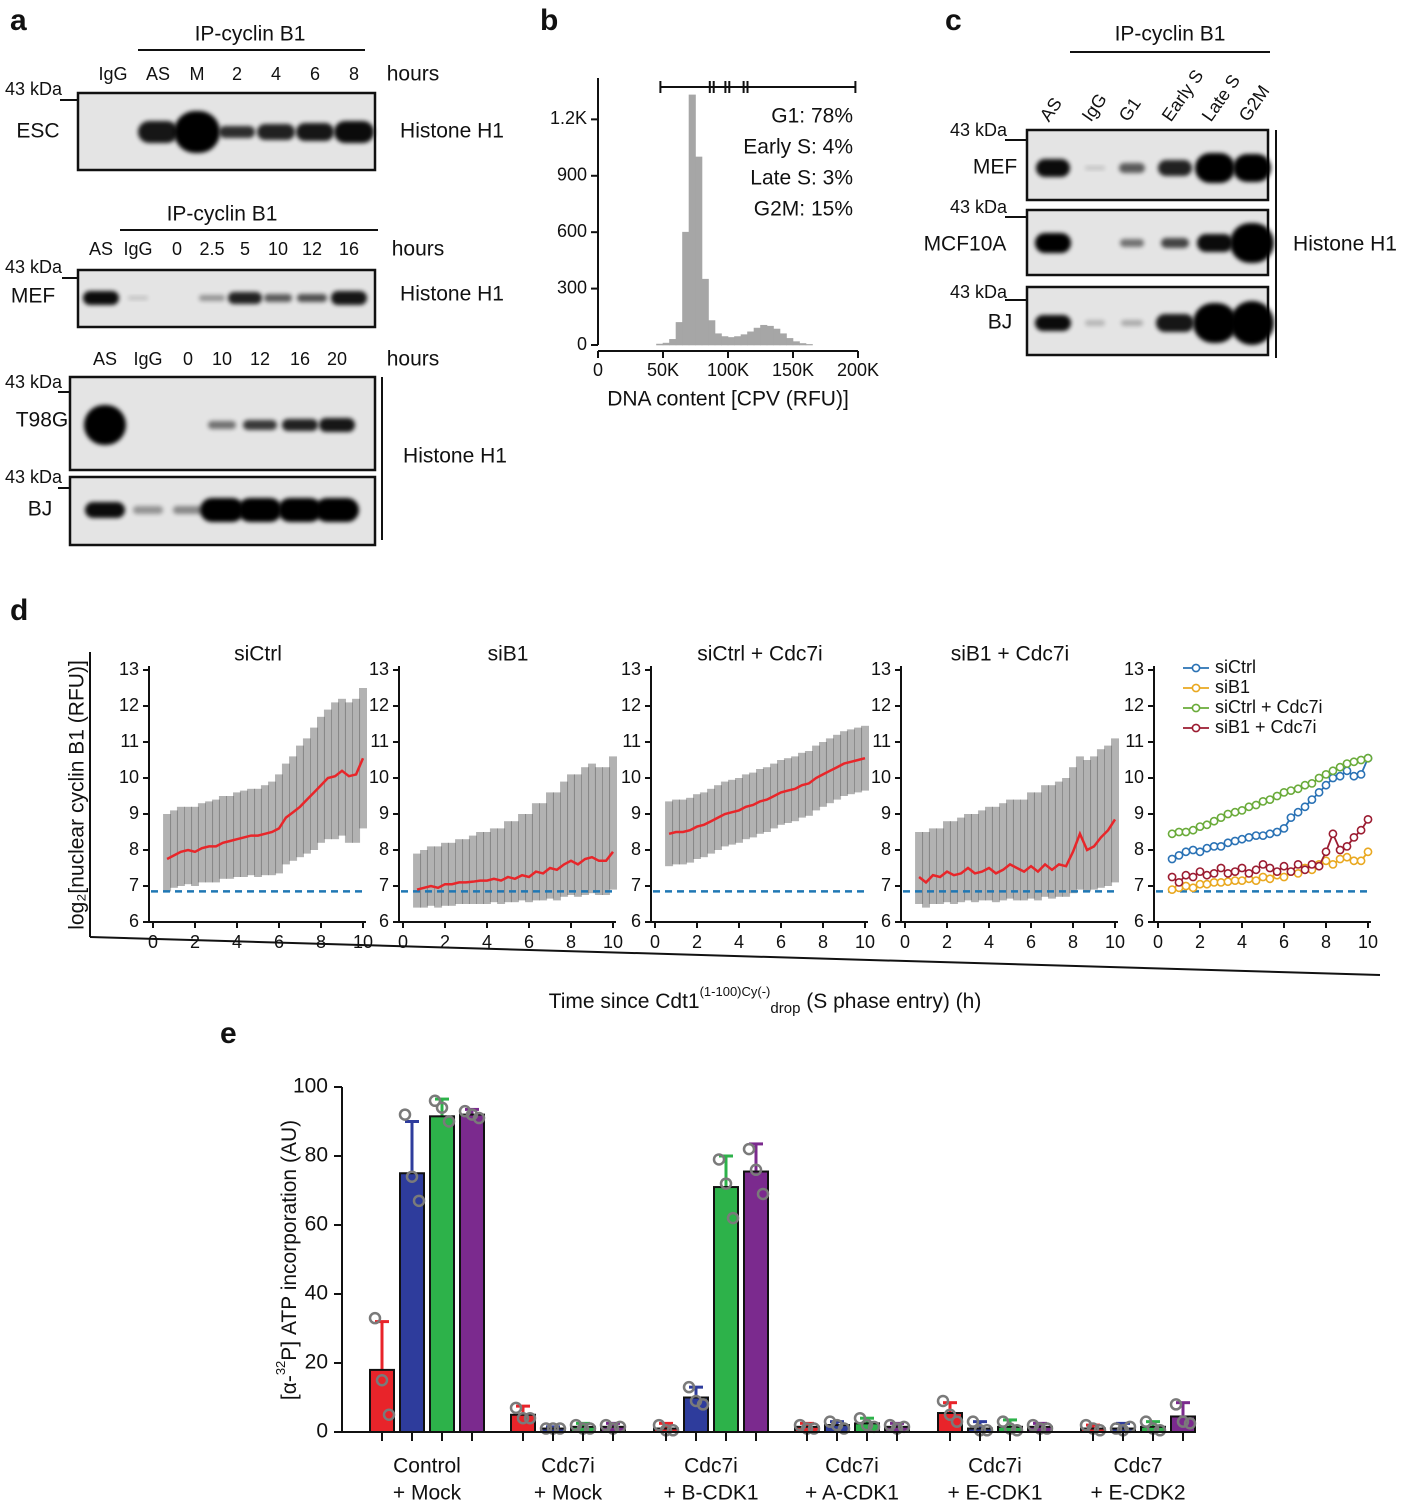 This screenshot has height=1506, width=1403. What do you see at coordinates (286, 1260) in the screenshot?
I see `y-axis-label: [α-32P] ATP incorporation (AU)` at bounding box center [286, 1260].